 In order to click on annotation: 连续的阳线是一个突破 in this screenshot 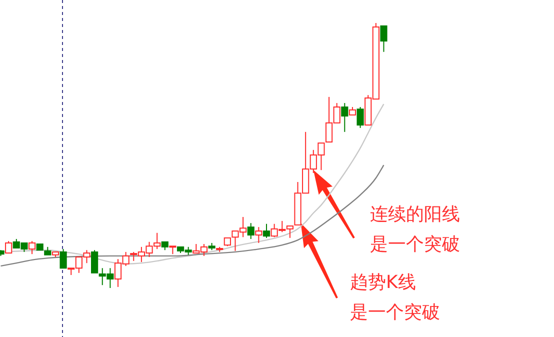, I will do `click(415, 229)`.